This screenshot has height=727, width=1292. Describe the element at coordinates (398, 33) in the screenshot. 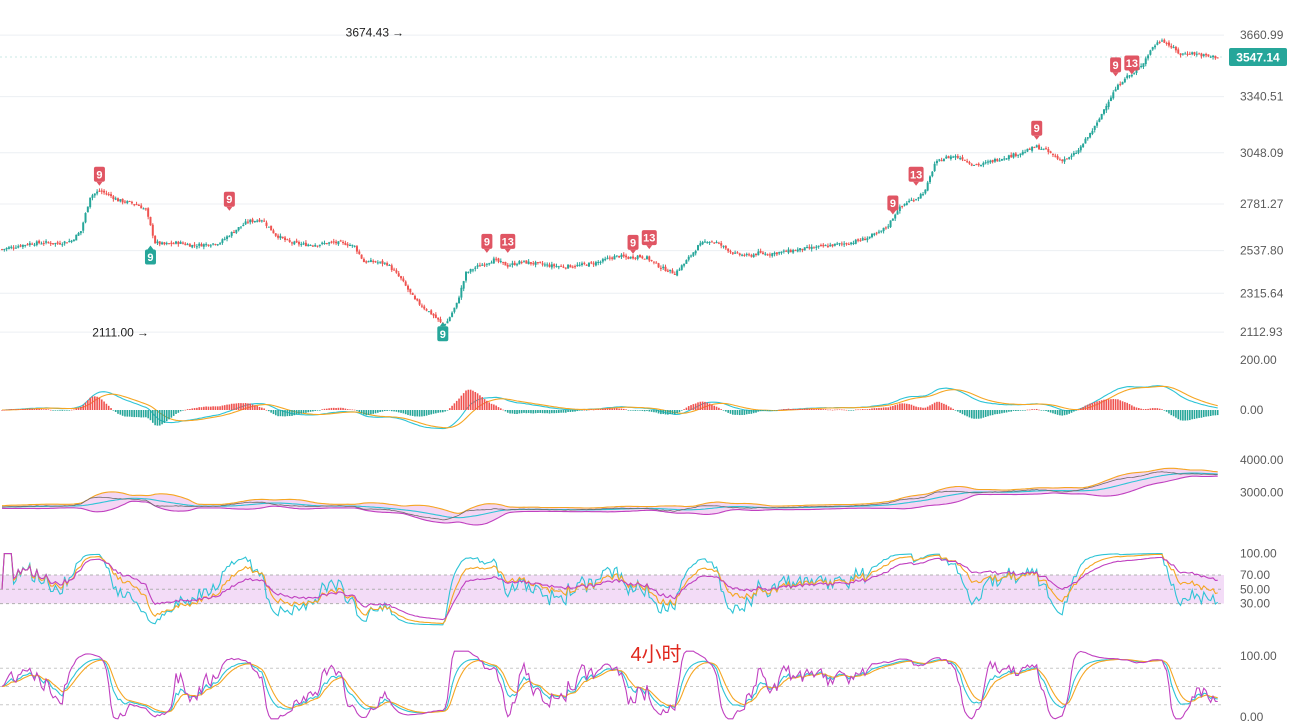

I see `high-arrow-icon: →` at that location.